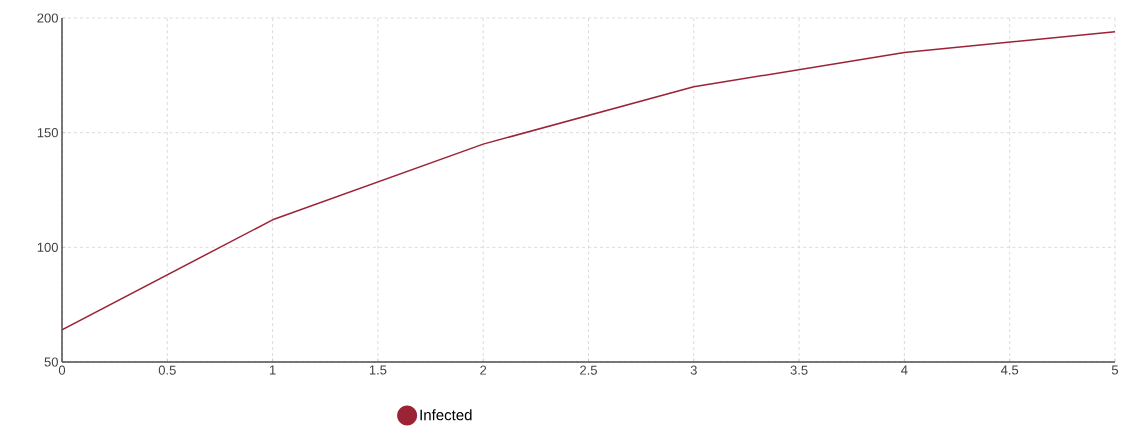 The width and height of the screenshot is (1125, 446). I want to click on y-tick-label: 50, so click(51, 362).